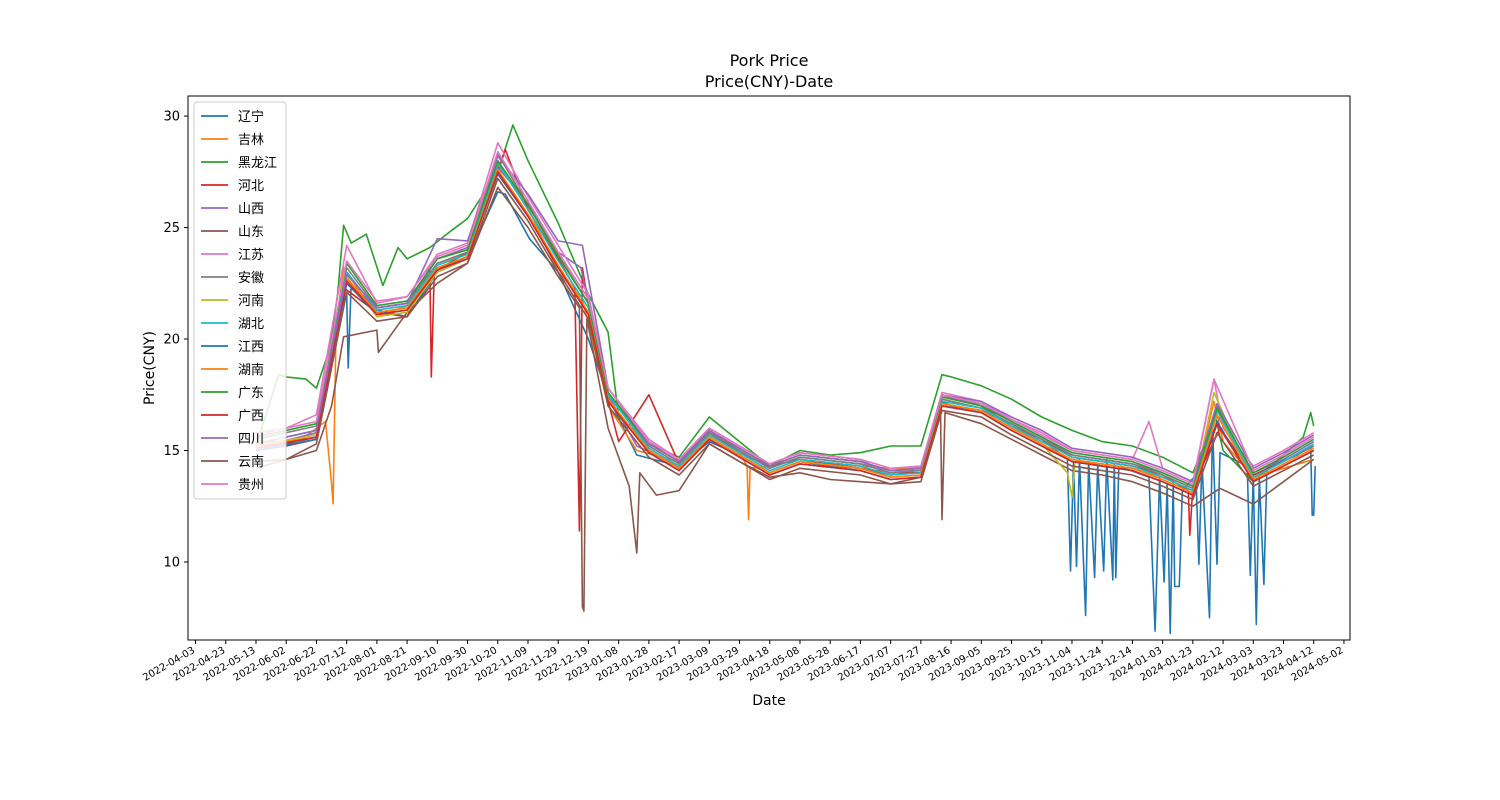 Image resolution: width=1500 pixels, height=800 pixels. Describe the element at coordinates (251, 347) in the screenshot. I see `legend-label-10: 江西` at that location.